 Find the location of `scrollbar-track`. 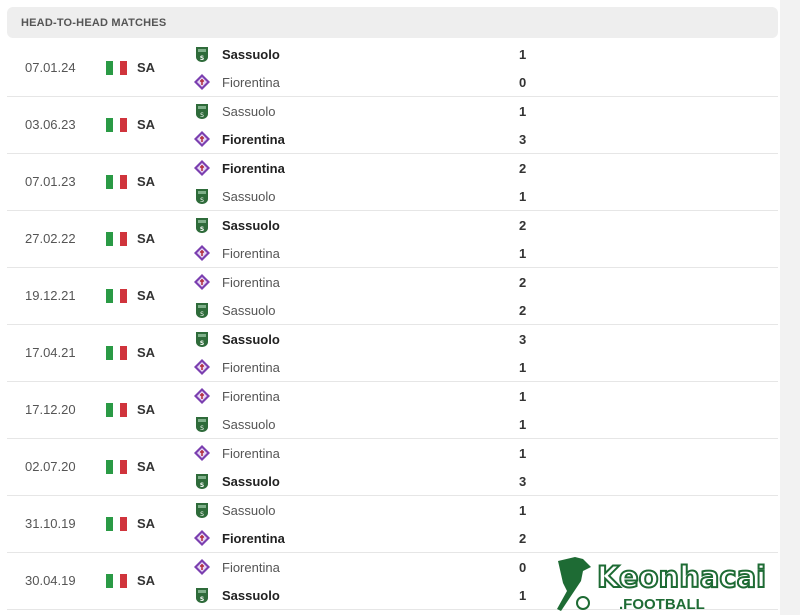

scrollbar-track is located at coordinates (790, 307).